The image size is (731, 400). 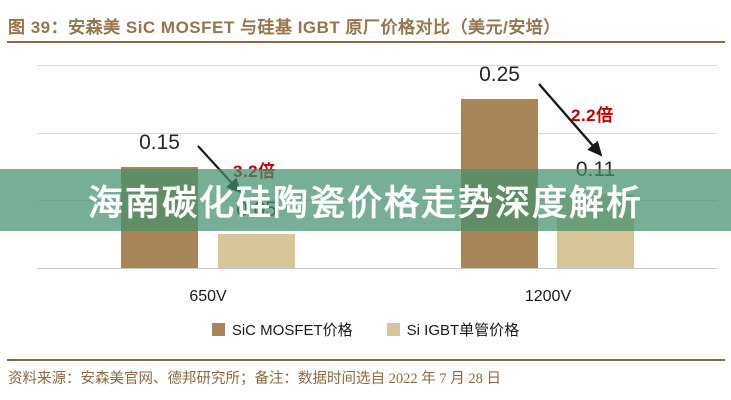 What do you see at coordinates (208, 296) in the screenshot?
I see `x-axis-label-650v: 650V` at bounding box center [208, 296].